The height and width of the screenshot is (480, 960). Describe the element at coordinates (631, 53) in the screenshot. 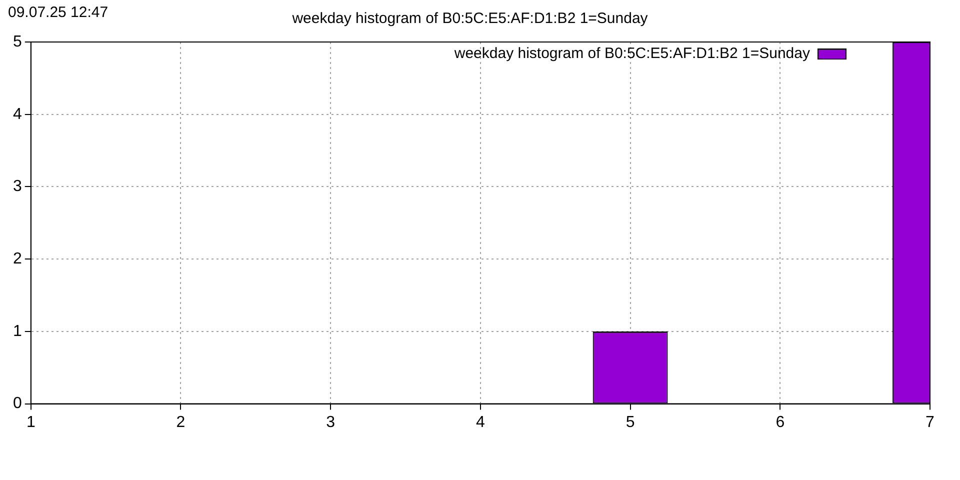

I see `legend-label: weekday histogram of B0:5C:E5:AF:D1:B2 1=Sunday` at that location.